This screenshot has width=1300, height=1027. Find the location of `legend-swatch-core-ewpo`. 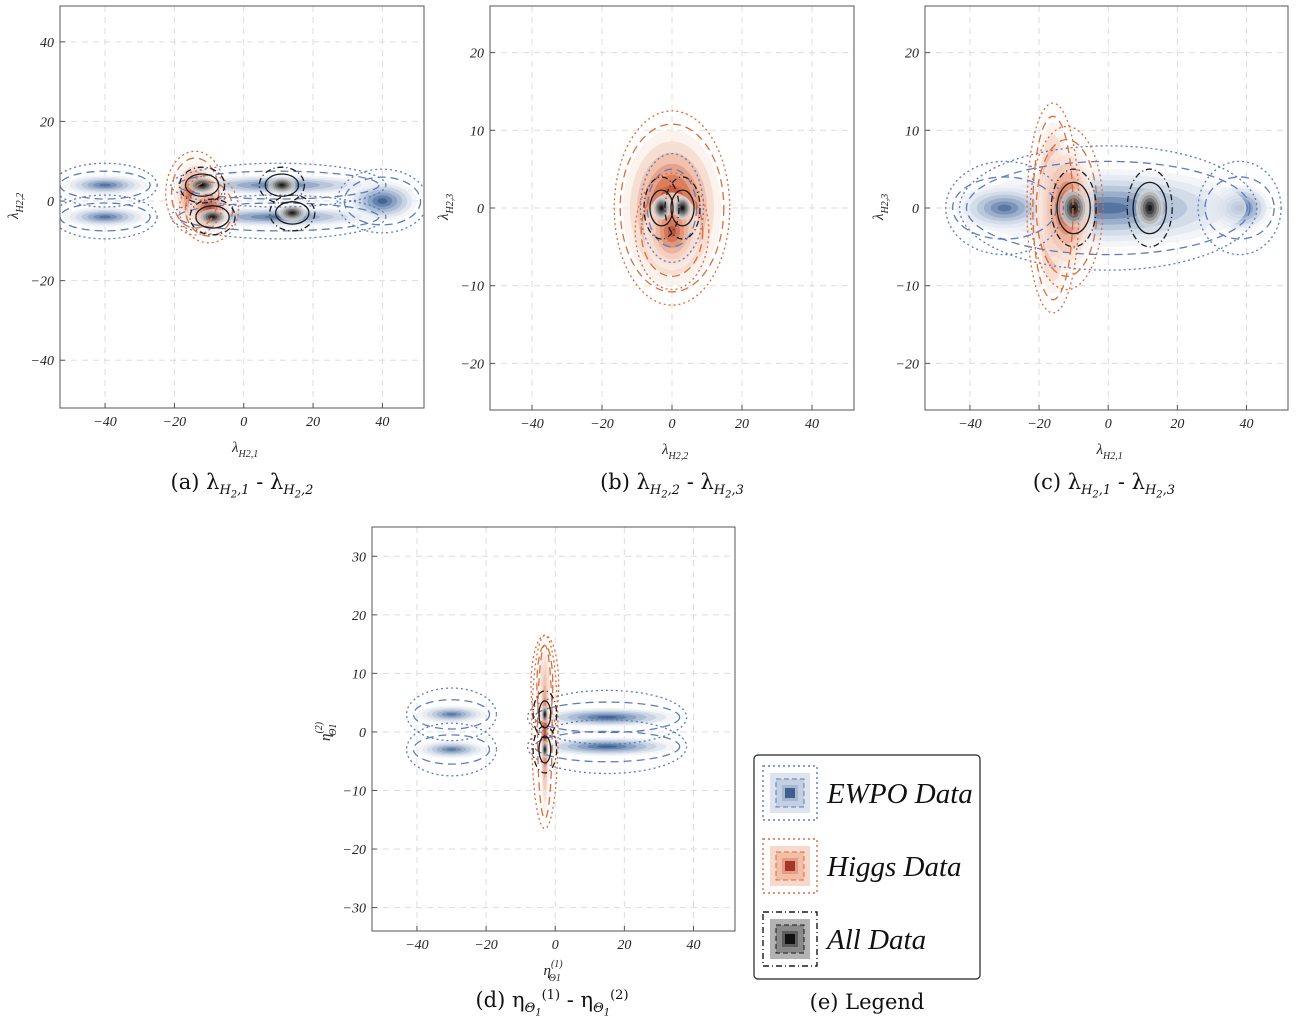

legend-swatch-core-ewpo is located at coordinates (790, 793).